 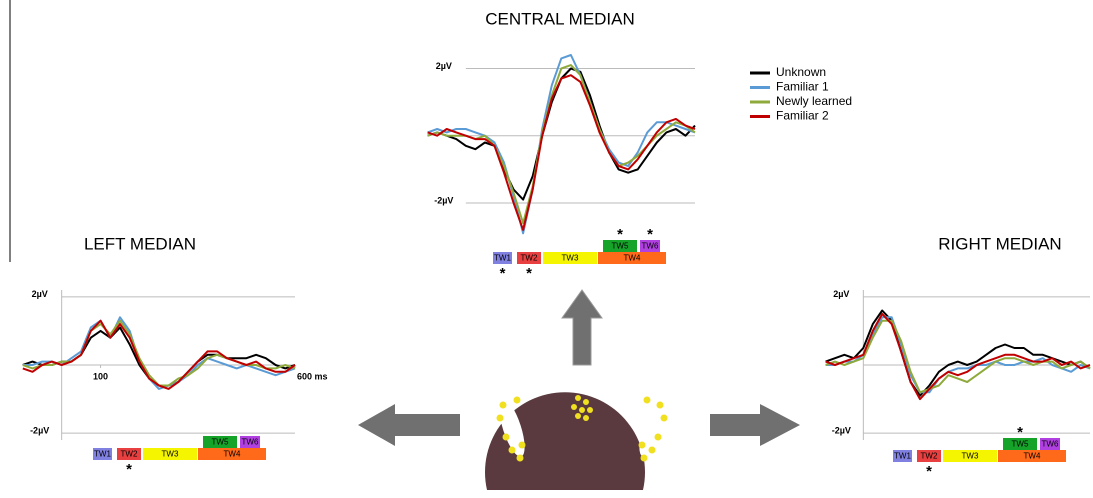 I want to click on chart-title: RIGHT MEDIAN, so click(x=999, y=243).